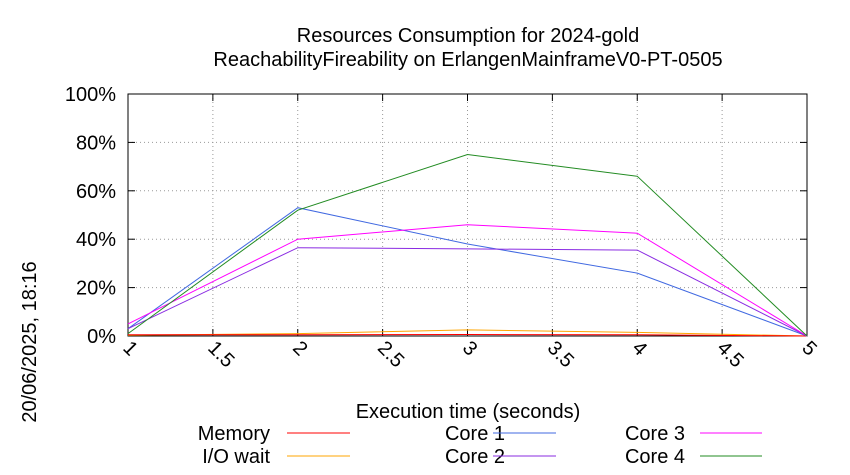  Describe the element at coordinates (390, 354) in the screenshot. I see `x-tick-label: 2.5` at that location.